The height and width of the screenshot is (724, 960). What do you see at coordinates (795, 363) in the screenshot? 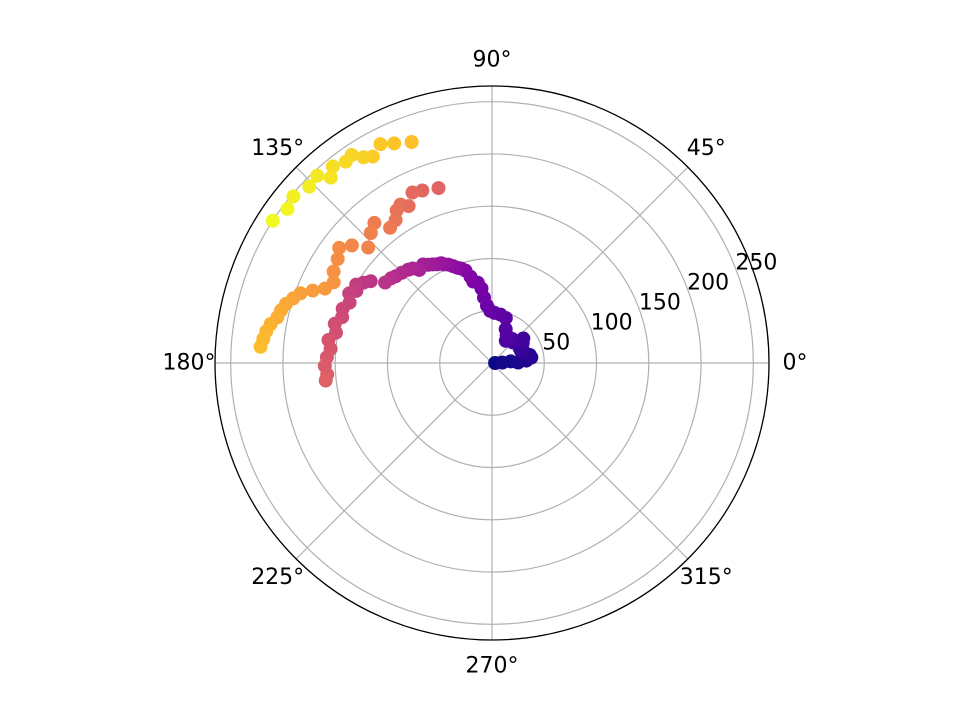
I see `theta-tick-label: 0°` at bounding box center [795, 363].